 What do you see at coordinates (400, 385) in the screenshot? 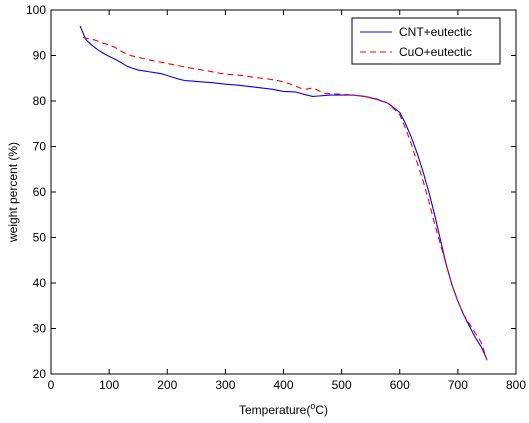
I see `x-tick-label: 600` at bounding box center [400, 385].